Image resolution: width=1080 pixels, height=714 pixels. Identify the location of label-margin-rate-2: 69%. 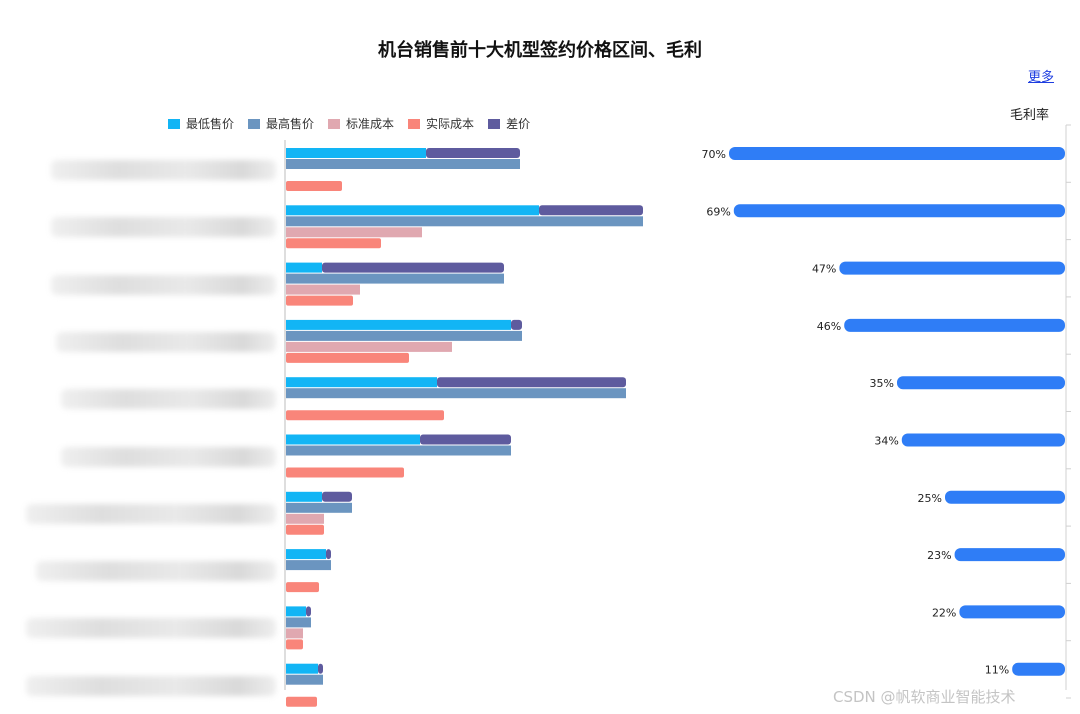
(718, 211).